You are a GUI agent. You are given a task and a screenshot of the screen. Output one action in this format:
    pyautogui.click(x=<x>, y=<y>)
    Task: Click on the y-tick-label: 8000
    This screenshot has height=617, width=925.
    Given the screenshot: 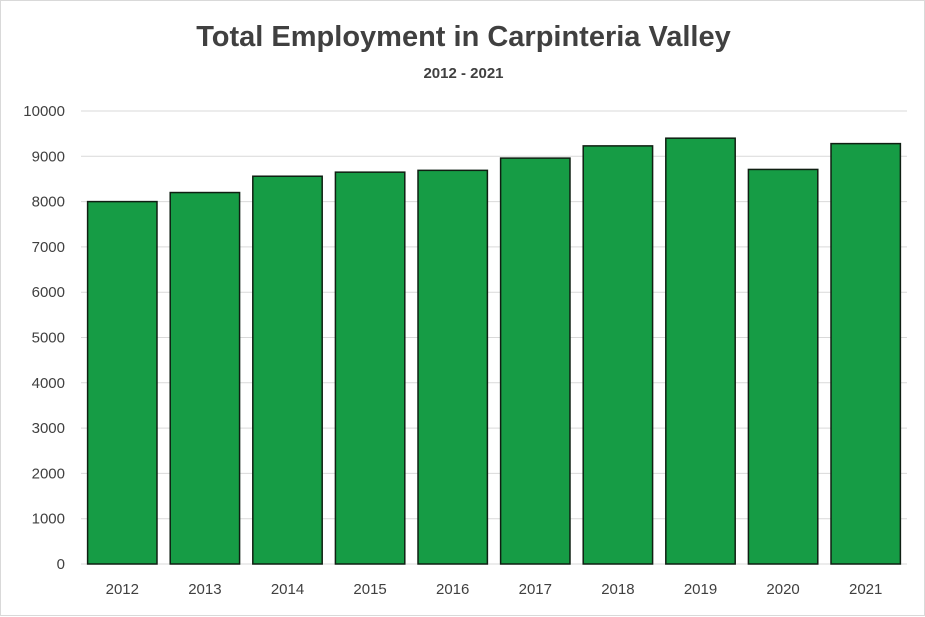 What is the action you would take?
    pyautogui.click(x=48, y=202)
    